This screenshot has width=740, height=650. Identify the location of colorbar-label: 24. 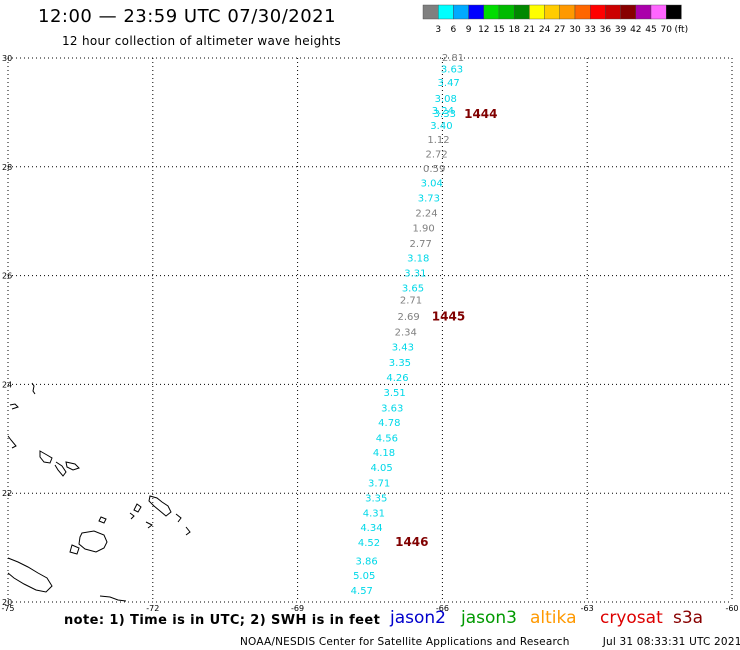
(545, 30).